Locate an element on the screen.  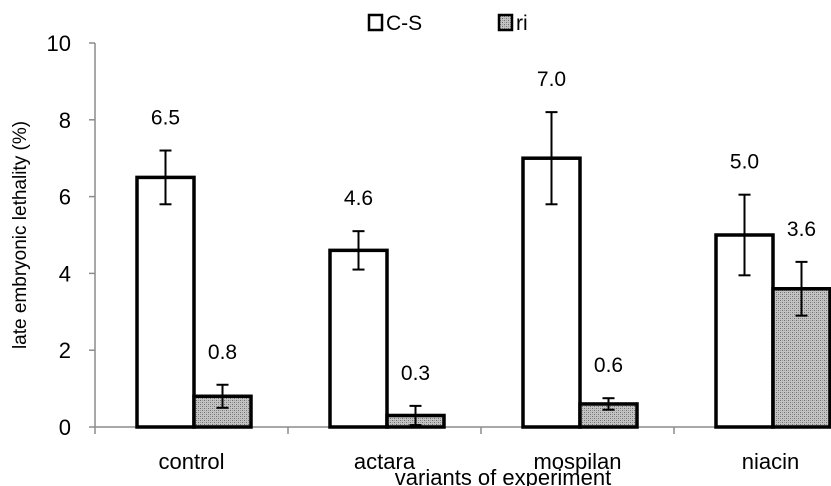
x-category-label: actara is located at coordinates (385, 461).